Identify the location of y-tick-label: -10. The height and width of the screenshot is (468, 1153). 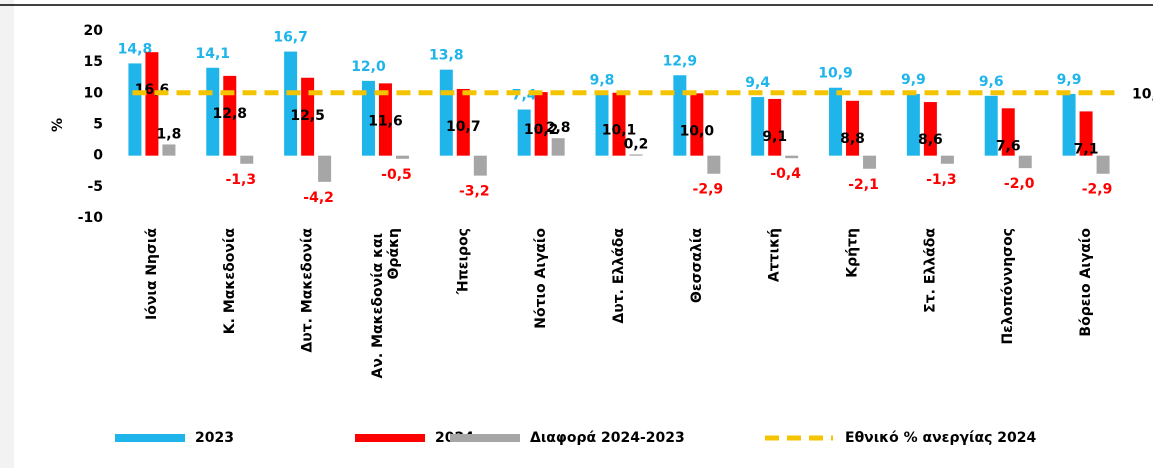
(91, 218).